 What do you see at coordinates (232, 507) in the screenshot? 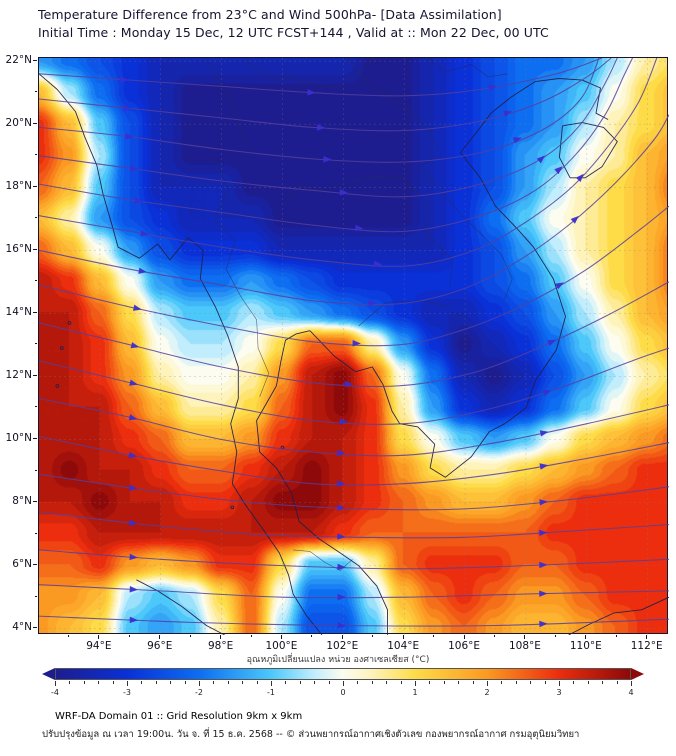
I see `island` at bounding box center [232, 507].